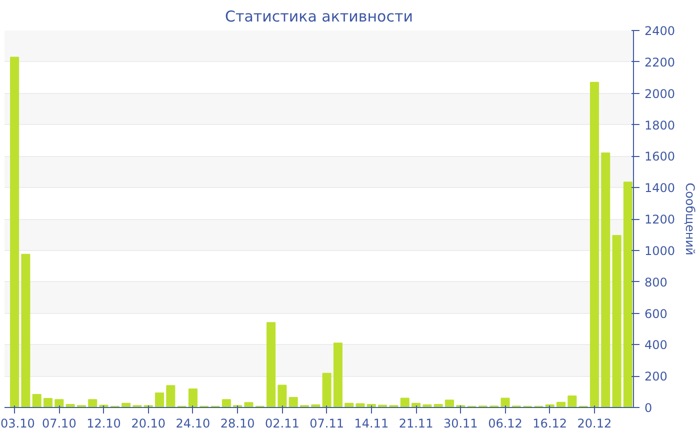 The height and width of the screenshot is (430, 700). I want to click on y-tick-label: 0, so click(648, 408).